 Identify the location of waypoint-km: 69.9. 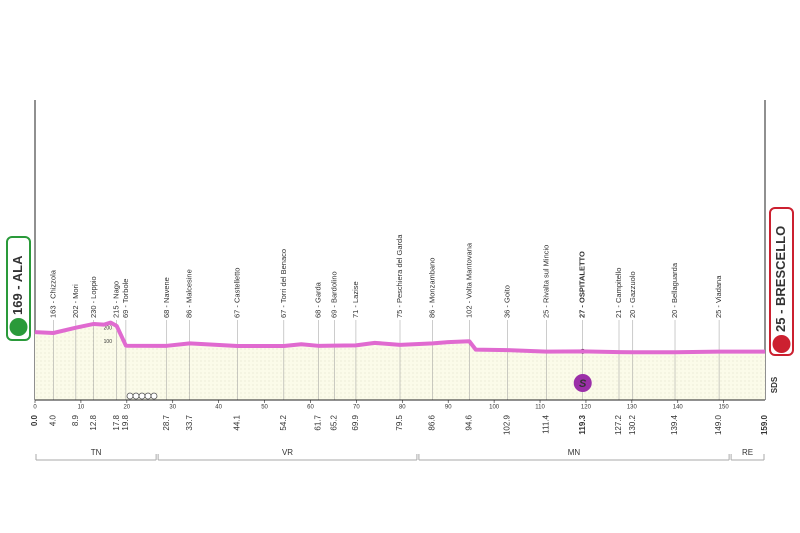
(355, 422).